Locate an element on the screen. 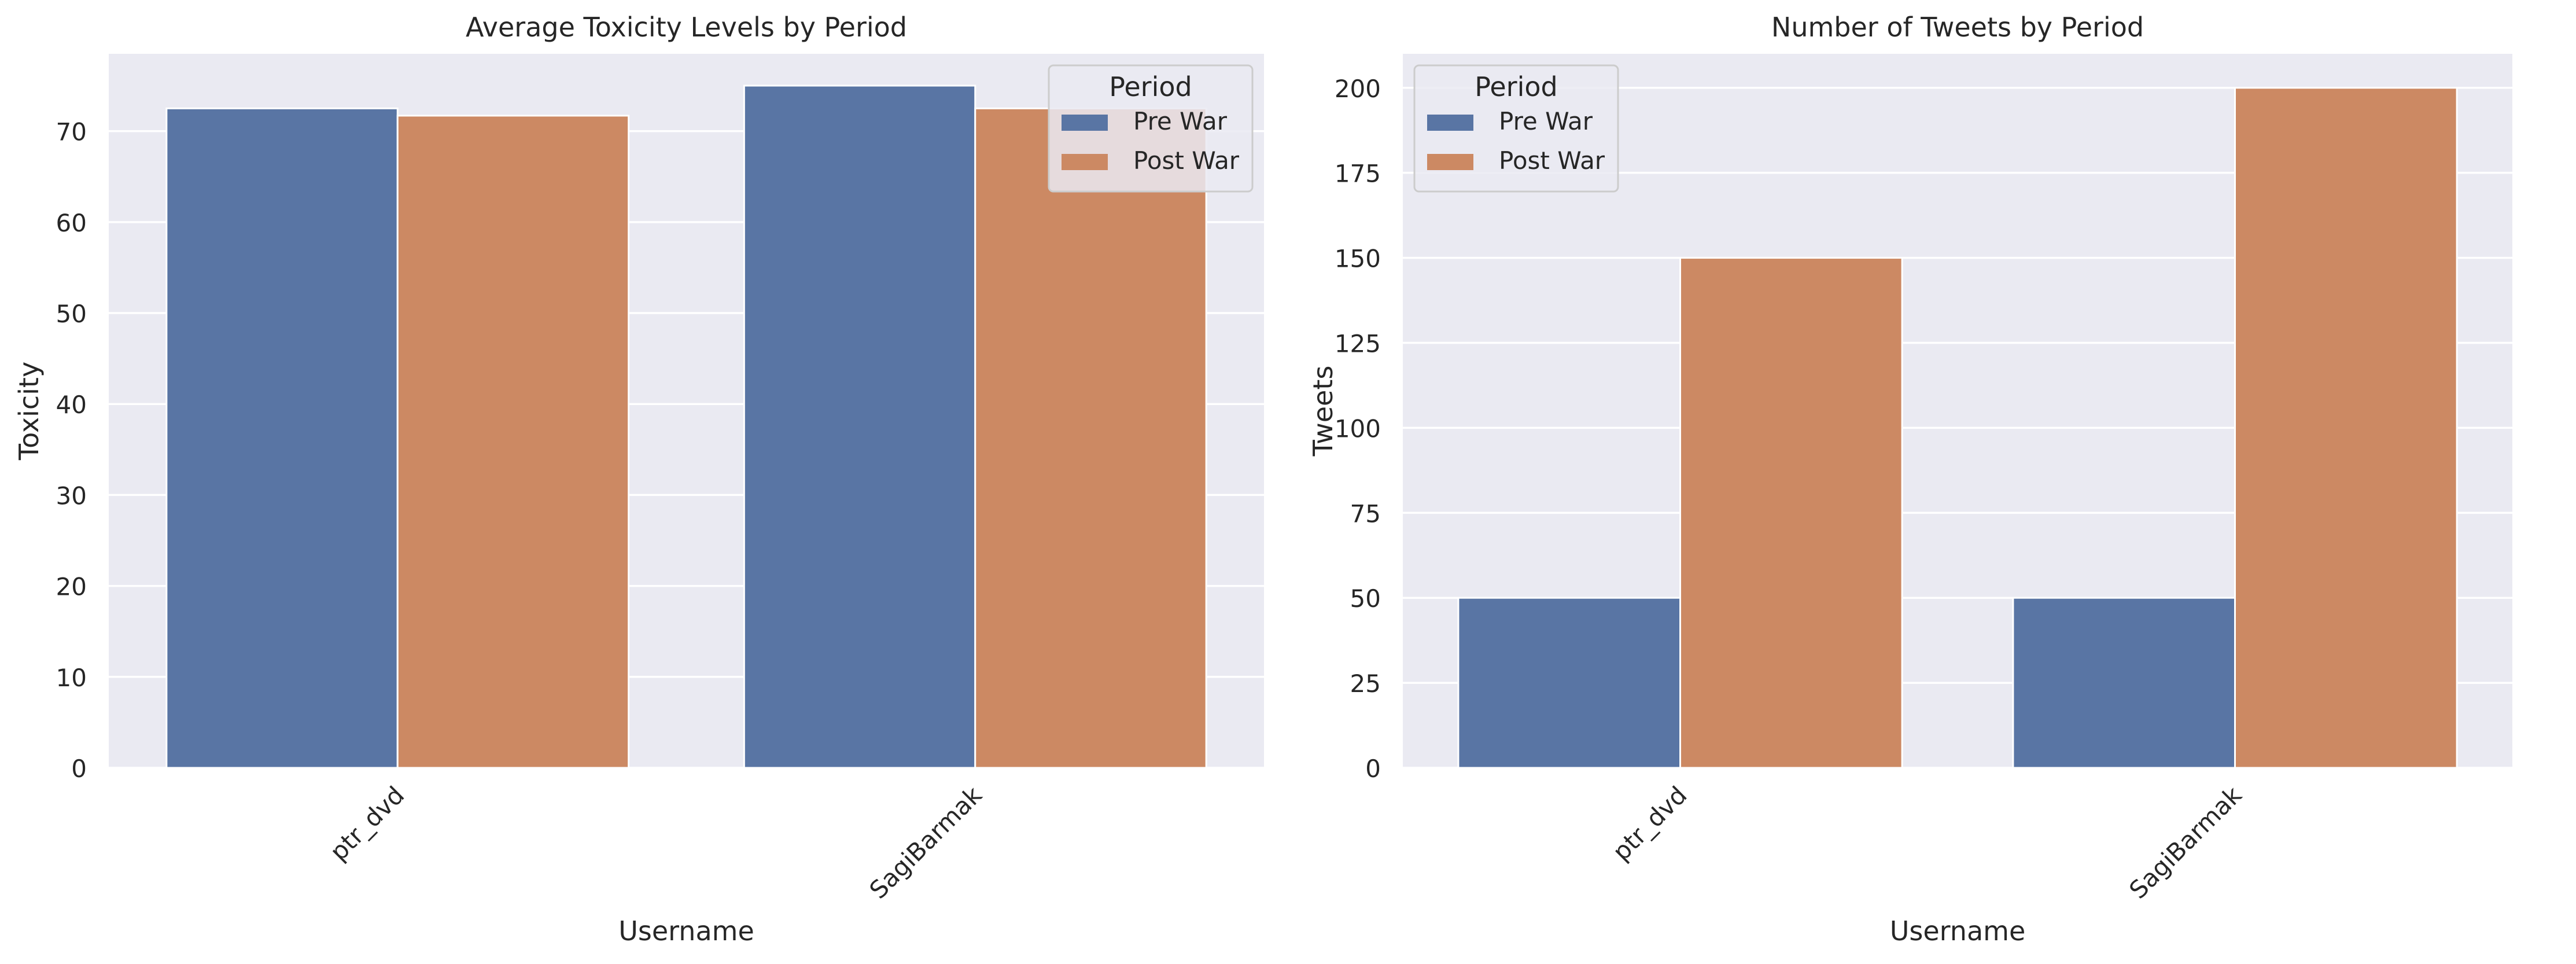  y-tick-label: 20 is located at coordinates (71, 587).